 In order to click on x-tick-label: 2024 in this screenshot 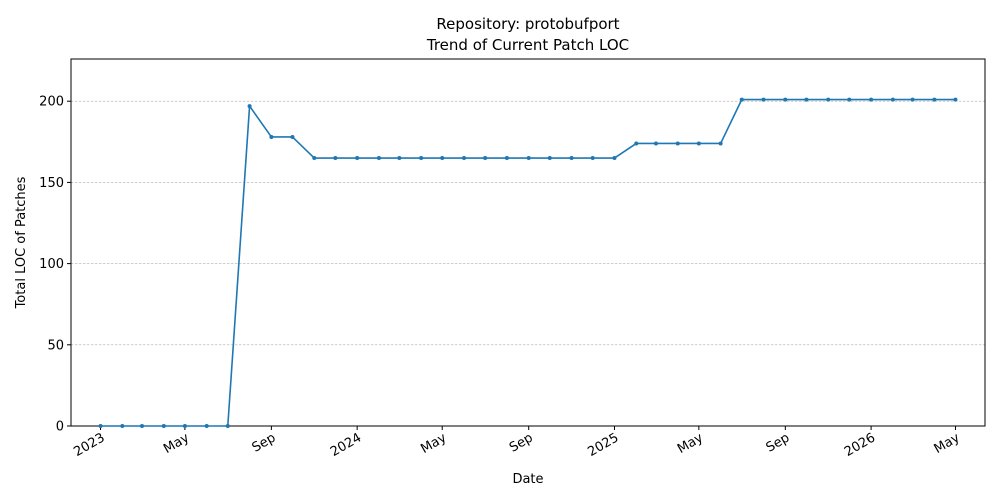, I will do `click(346, 445)`.